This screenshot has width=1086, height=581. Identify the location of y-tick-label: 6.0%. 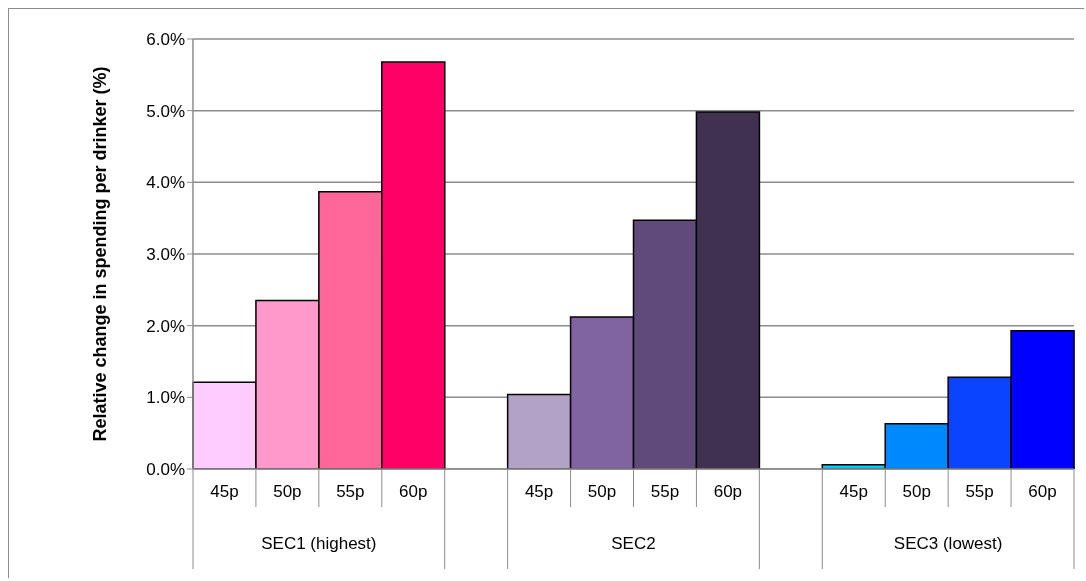
(165, 40).